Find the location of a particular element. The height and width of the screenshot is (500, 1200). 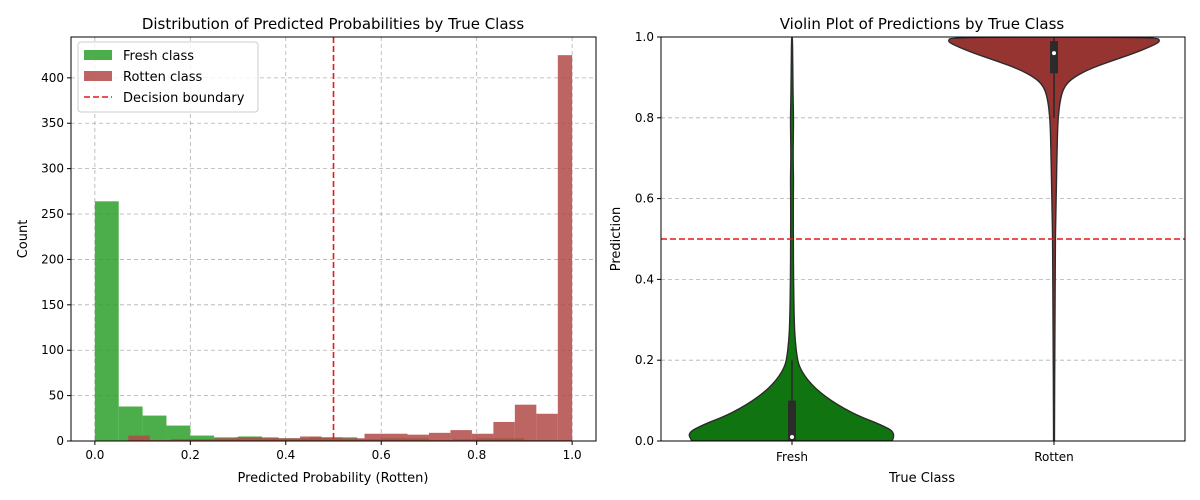

legend-frame is located at coordinates (168, 77).